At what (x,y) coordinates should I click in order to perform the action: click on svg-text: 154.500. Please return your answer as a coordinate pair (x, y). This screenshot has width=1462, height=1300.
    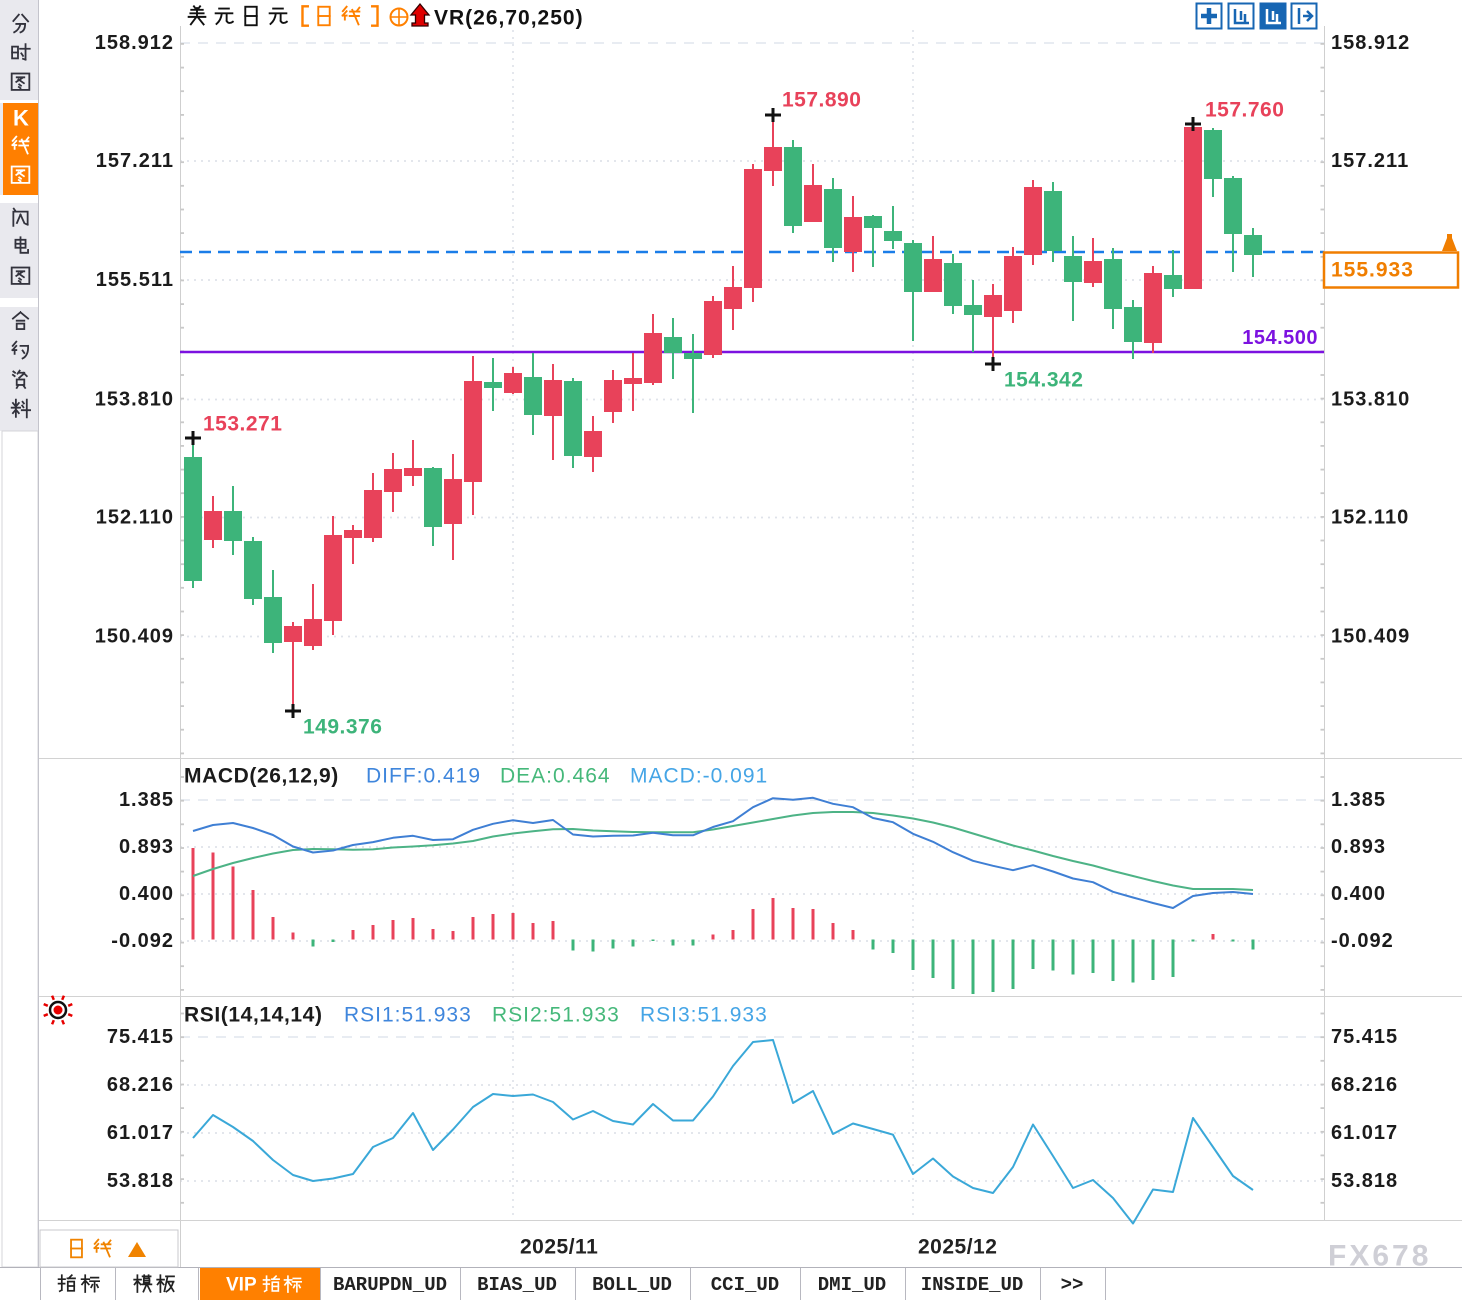
    Looking at the image, I should click on (1280, 338).